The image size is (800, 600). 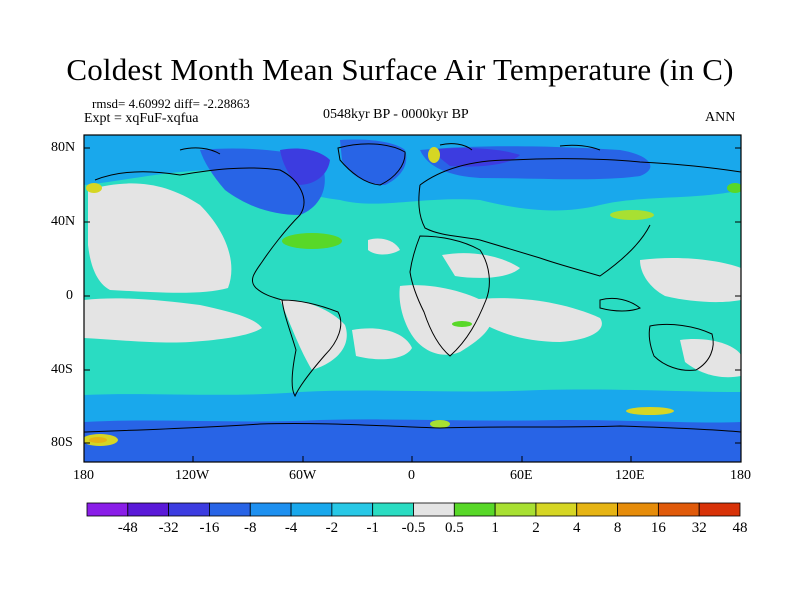 I want to click on season-label: ANN, so click(x=720, y=117).